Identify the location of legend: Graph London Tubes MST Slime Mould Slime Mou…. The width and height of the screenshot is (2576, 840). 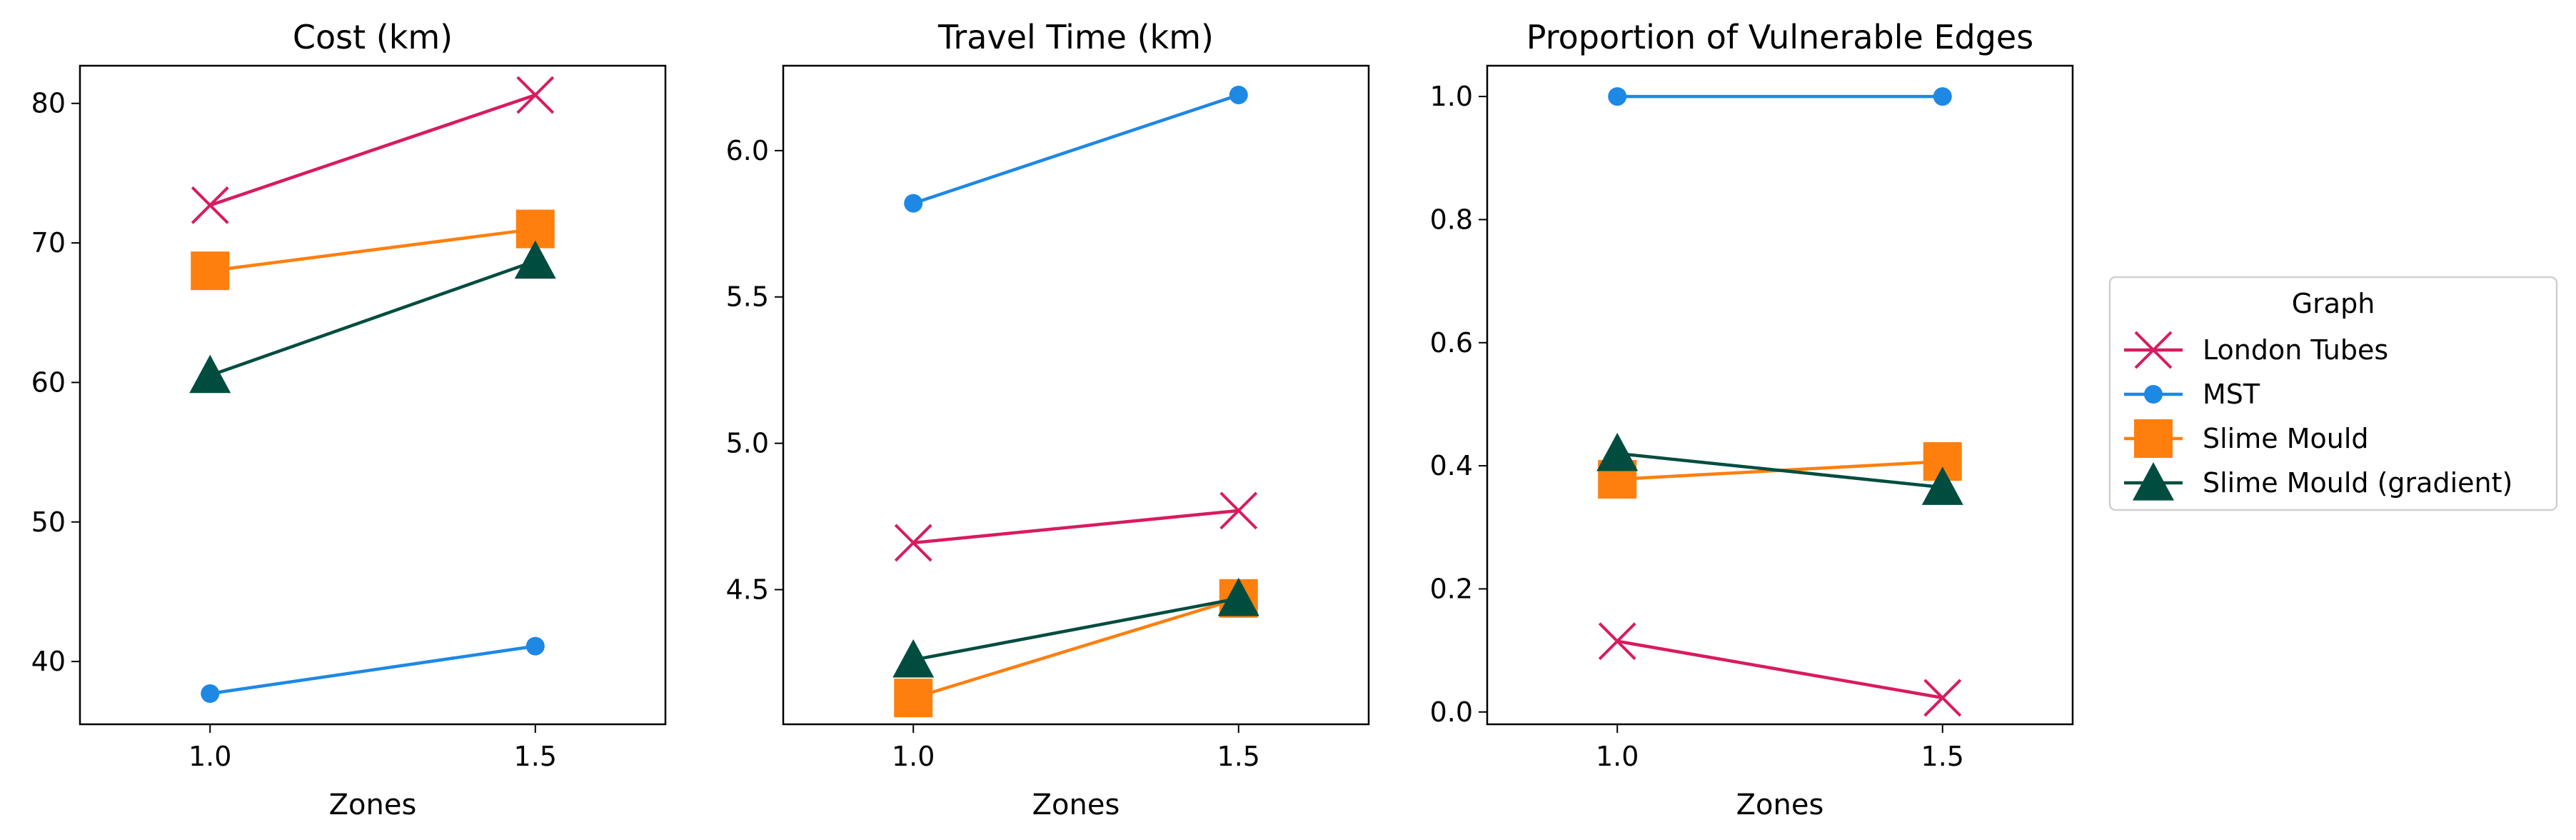
(2333, 393).